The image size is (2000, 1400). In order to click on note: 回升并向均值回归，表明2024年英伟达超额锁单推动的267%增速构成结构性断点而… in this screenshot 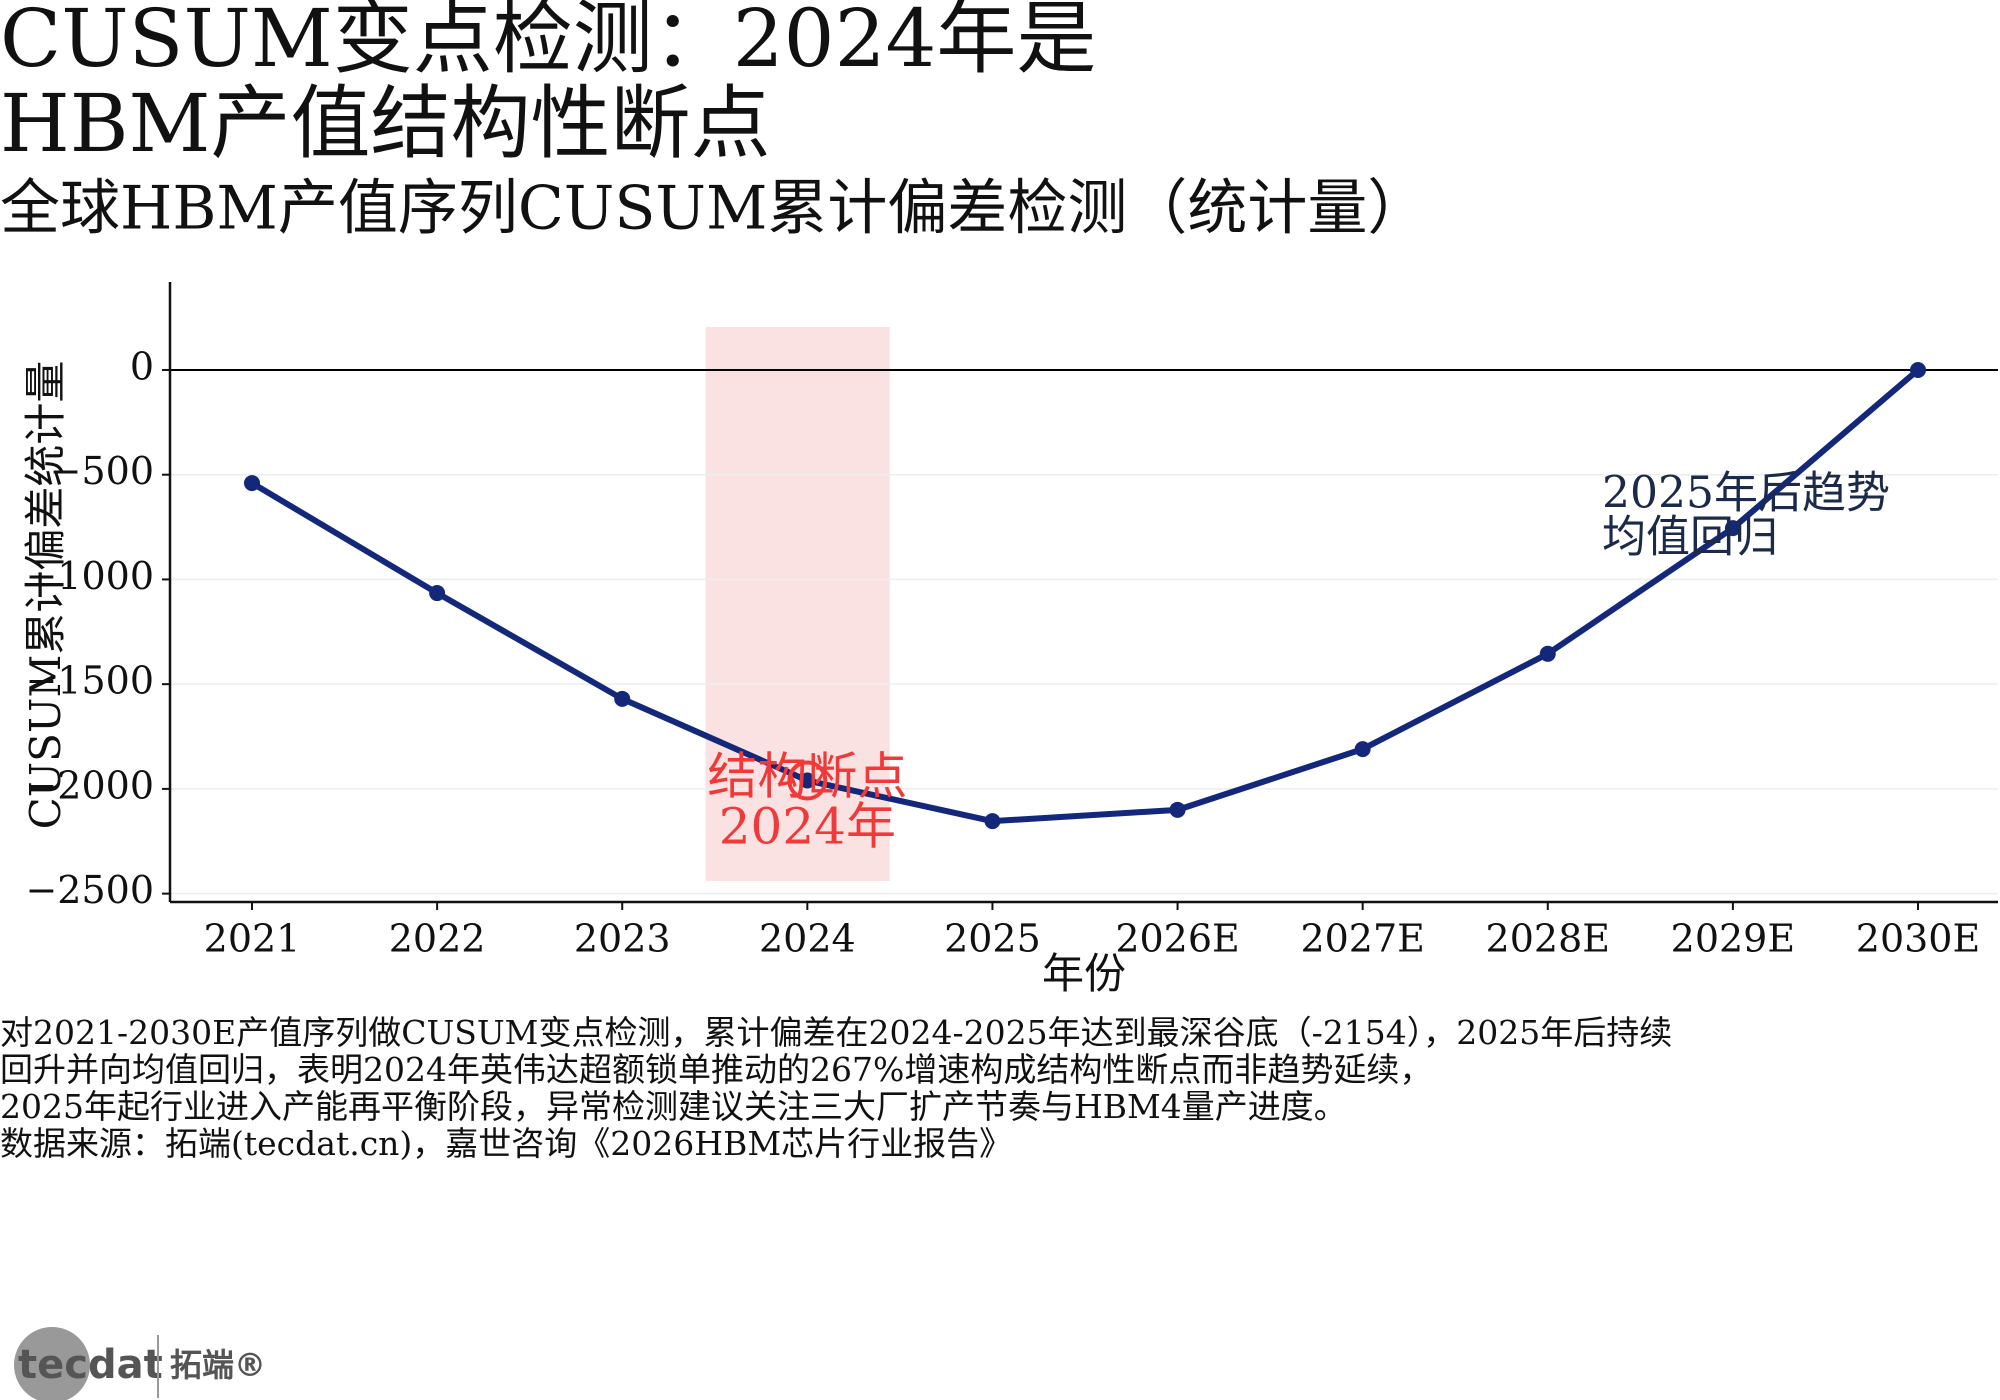, I will do `click(716, 1069)`.